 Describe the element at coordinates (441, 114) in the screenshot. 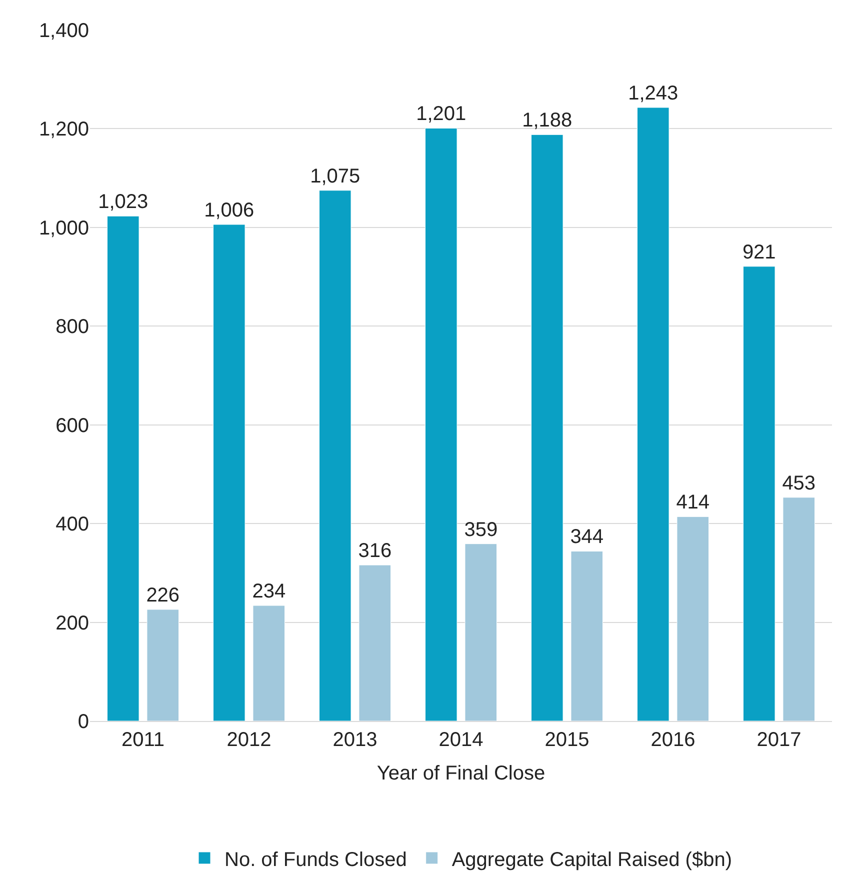

I see `data-label: 1,201` at that location.